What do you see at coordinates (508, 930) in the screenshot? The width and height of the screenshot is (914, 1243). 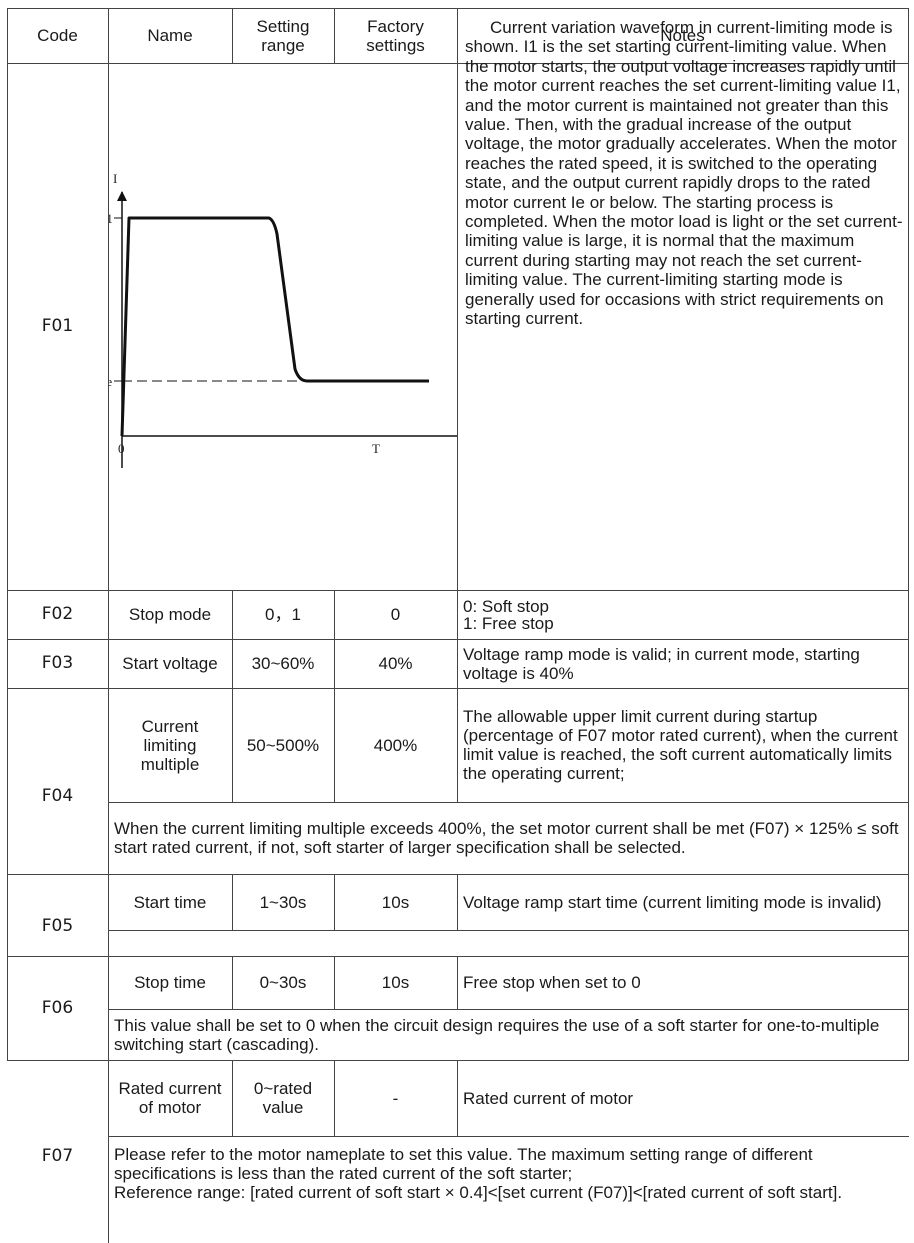 I see `rule-f05-main-bottom` at bounding box center [508, 930].